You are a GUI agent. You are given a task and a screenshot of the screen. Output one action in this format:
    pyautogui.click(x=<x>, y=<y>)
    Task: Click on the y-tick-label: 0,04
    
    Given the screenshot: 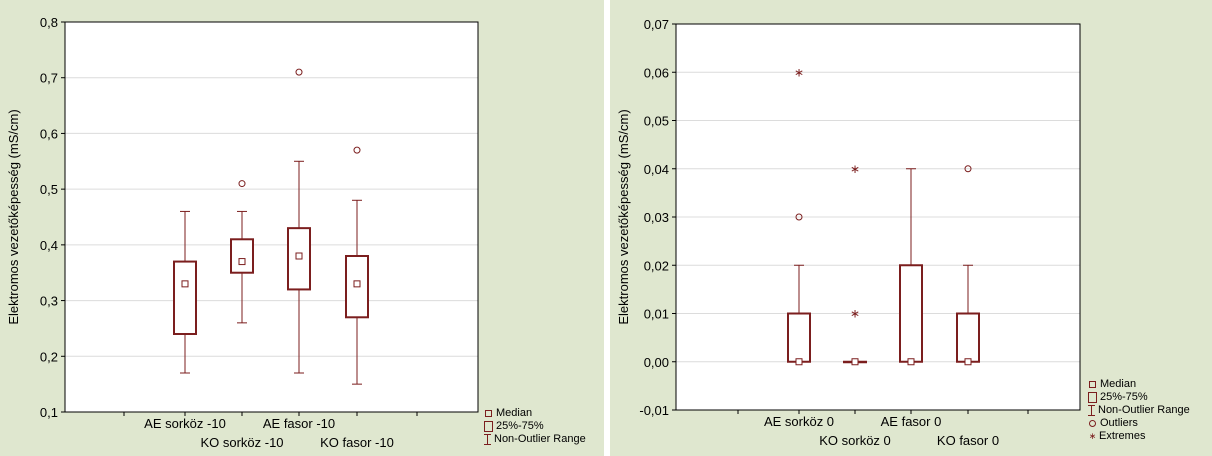 What is the action you would take?
    pyautogui.click(x=656, y=169)
    